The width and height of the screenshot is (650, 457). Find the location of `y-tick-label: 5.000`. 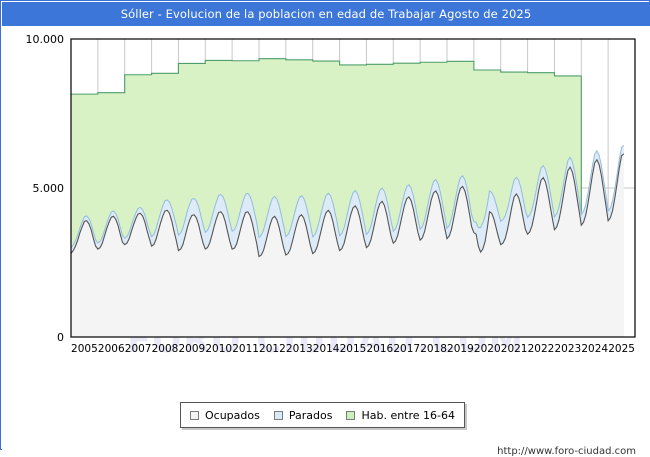

y-tick-label: 5.000 is located at coordinates (49, 188).